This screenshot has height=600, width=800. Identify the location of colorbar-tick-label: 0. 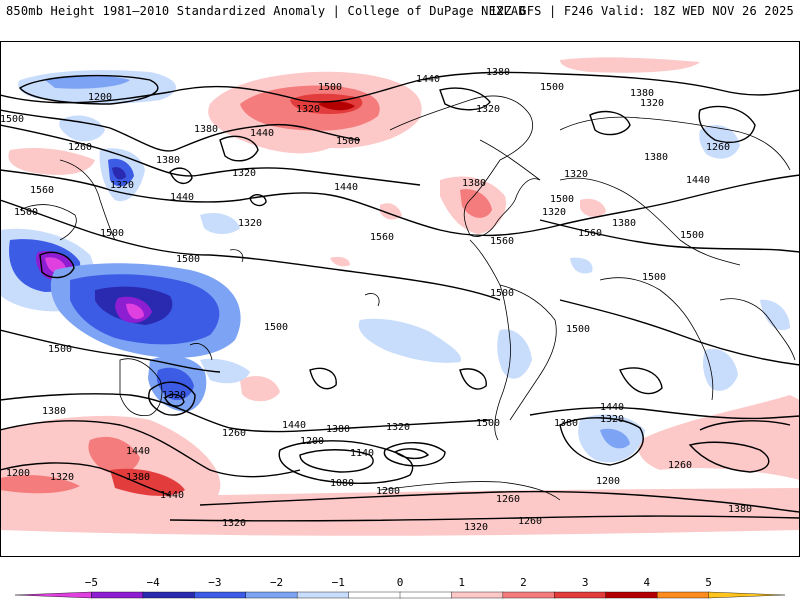
(400, 582).